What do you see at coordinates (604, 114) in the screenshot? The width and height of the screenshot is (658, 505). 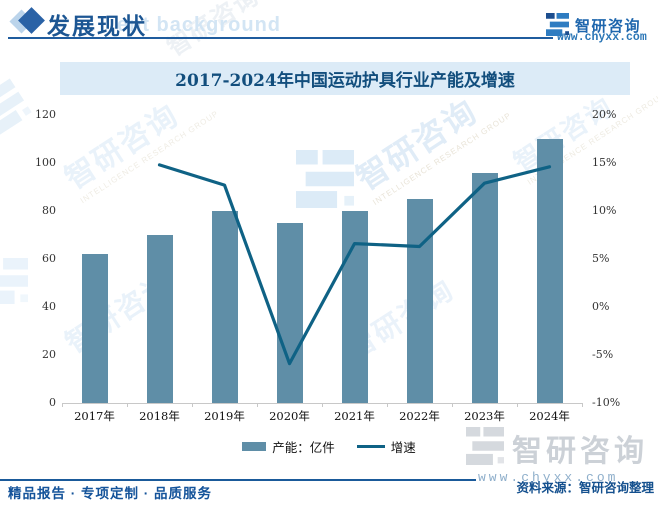 I see `y-axis-right-tick: 20%` at bounding box center [604, 114].